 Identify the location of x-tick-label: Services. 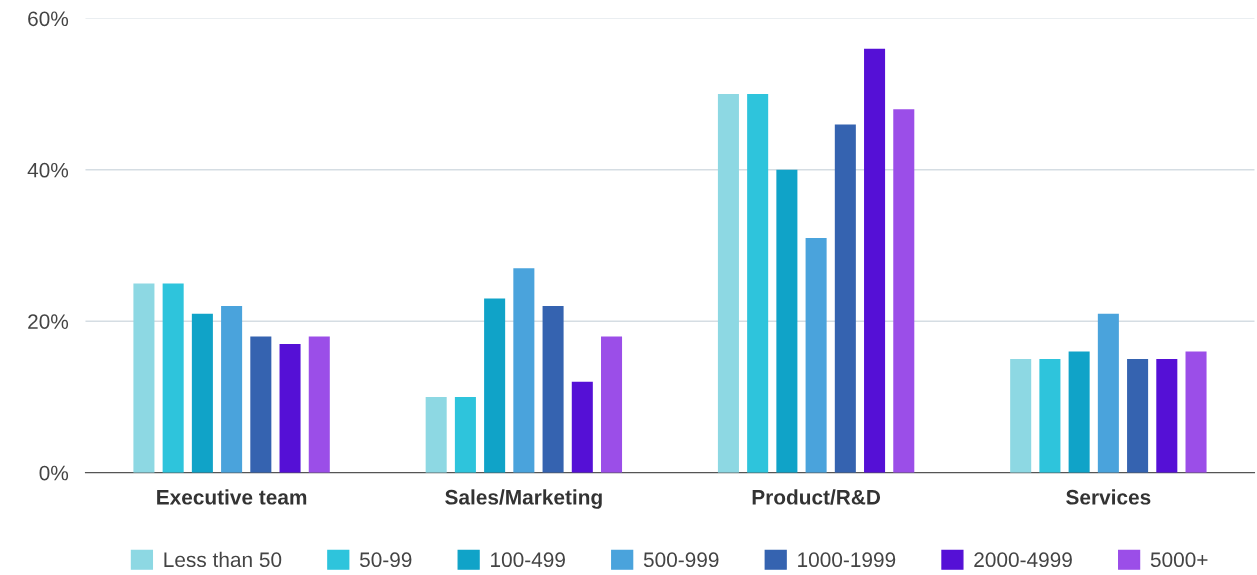
(1108, 497).